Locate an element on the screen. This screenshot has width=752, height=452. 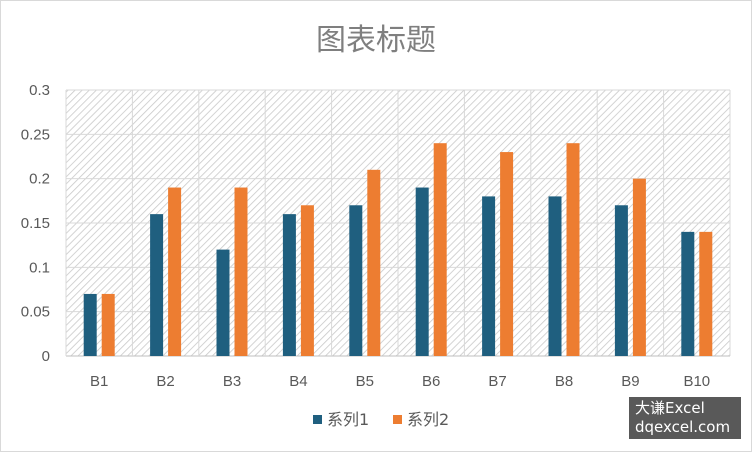
watermark: 大谦Excel dqexcel.com is located at coordinates (685, 418).